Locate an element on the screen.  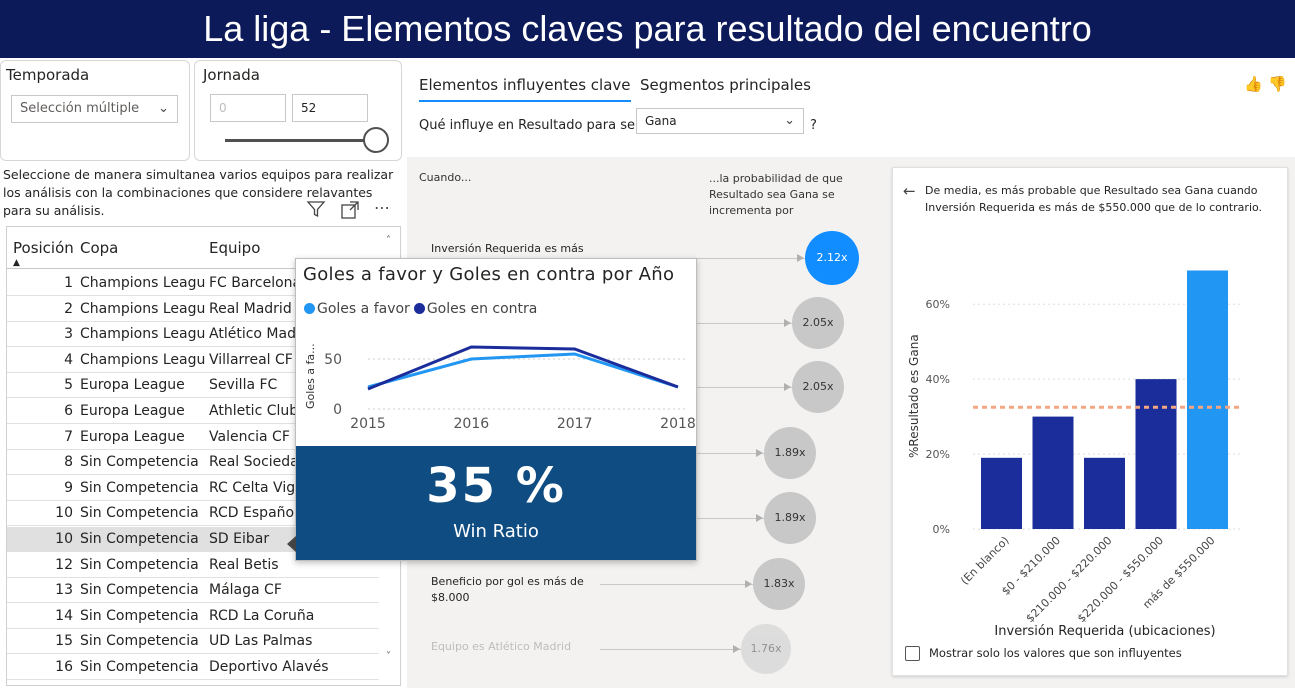
jornada-min-input: 0 is located at coordinates (248, 108).